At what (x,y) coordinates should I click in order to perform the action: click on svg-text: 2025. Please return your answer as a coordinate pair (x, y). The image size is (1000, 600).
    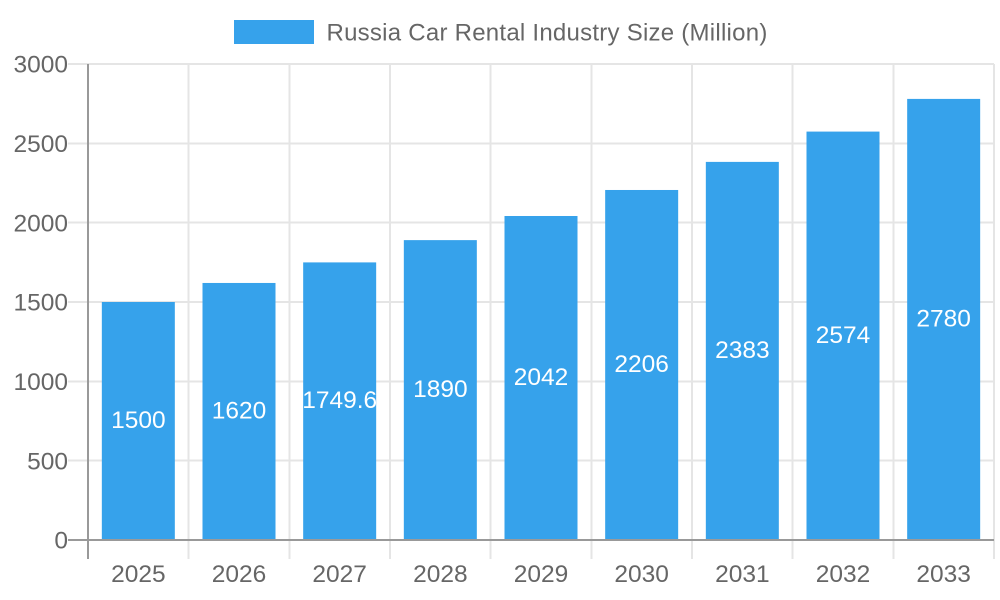
    Looking at the image, I should click on (138, 574).